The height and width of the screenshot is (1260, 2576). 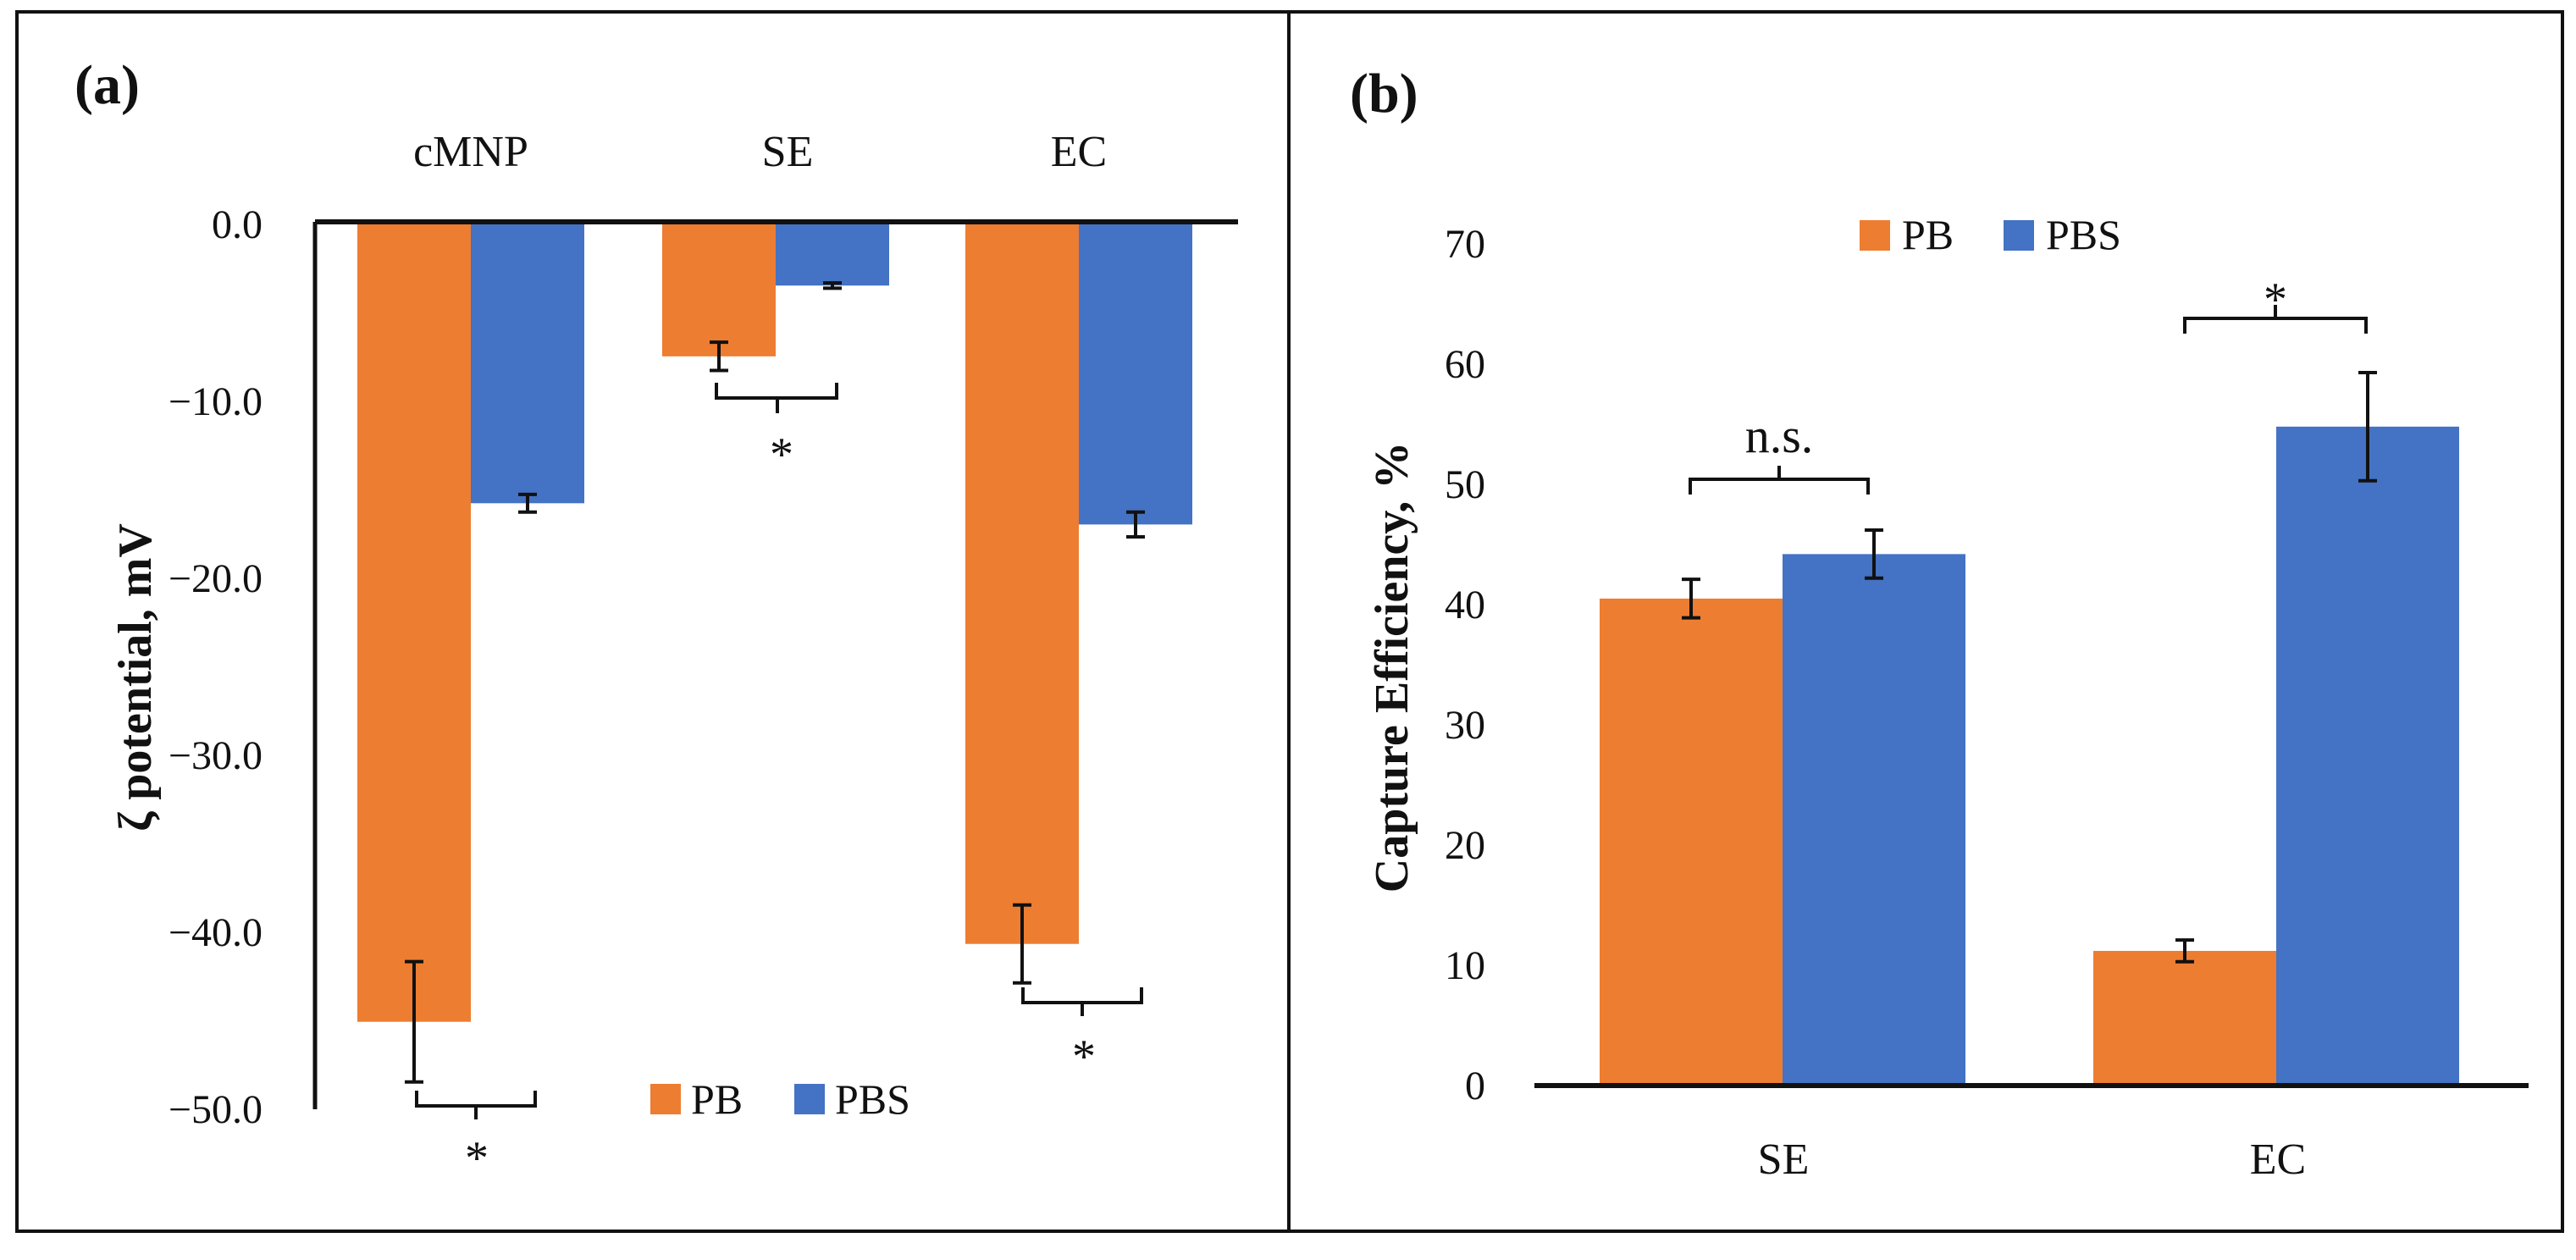 What do you see at coordinates (1465, 725) in the screenshot?
I see `panel-b-ytick-3: 30` at bounding box center [1465, 725].